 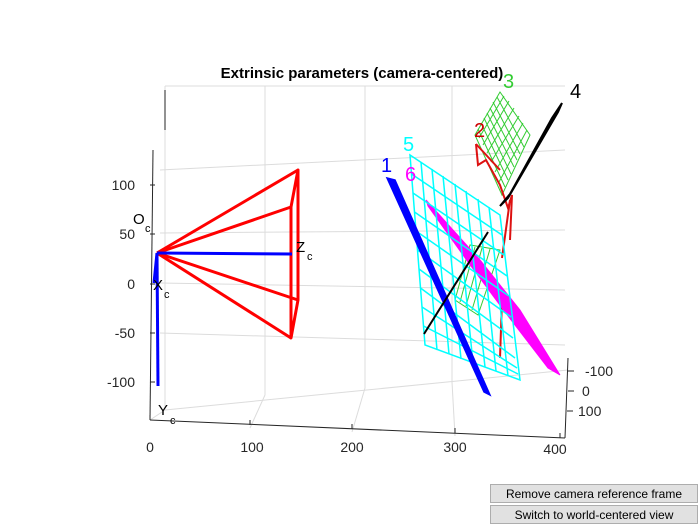 What do you see at coordinates (586, 391) in the screenshot?
I see `z-tick-label: 0` at bounding box center [586, 391].